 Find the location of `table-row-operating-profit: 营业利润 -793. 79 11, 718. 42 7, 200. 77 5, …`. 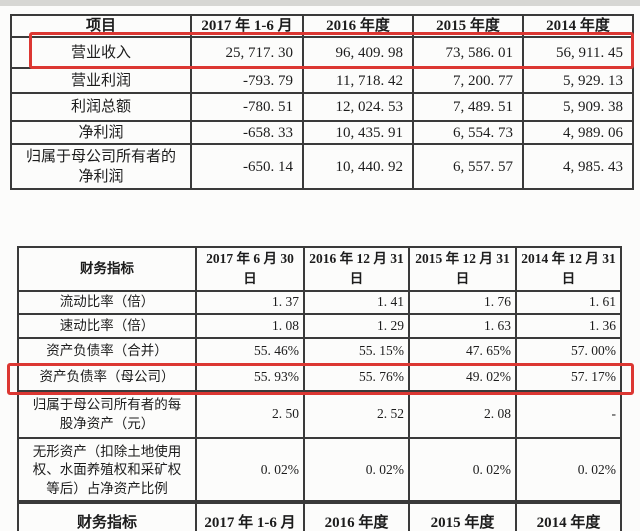

table-row-operating-profit: 营业利润 -793. 79 11, 718. 42 7, 200. 77 5, … is located at coordinates (322, 81).